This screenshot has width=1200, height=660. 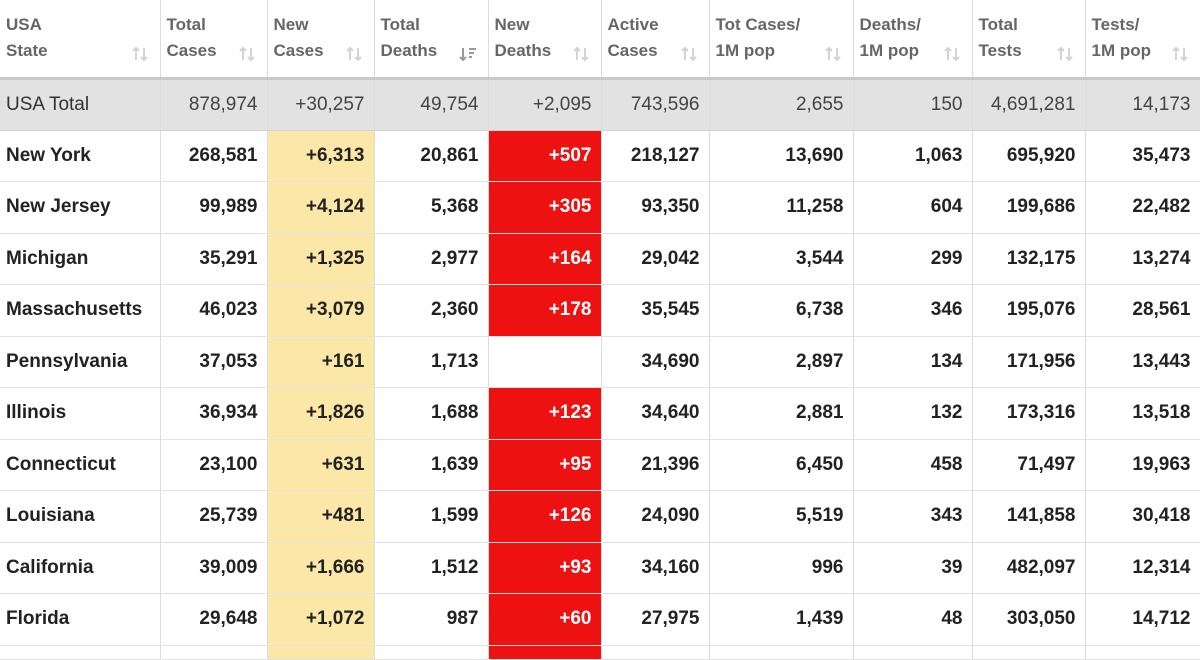 I want to click on new-cases-cell: +1,666, so click(x=321, y=568).